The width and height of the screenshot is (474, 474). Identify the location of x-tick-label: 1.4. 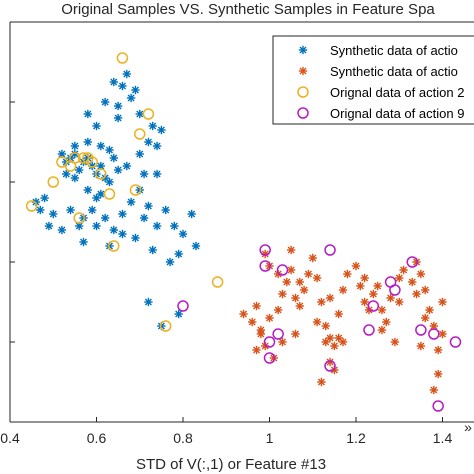
(443, 438).